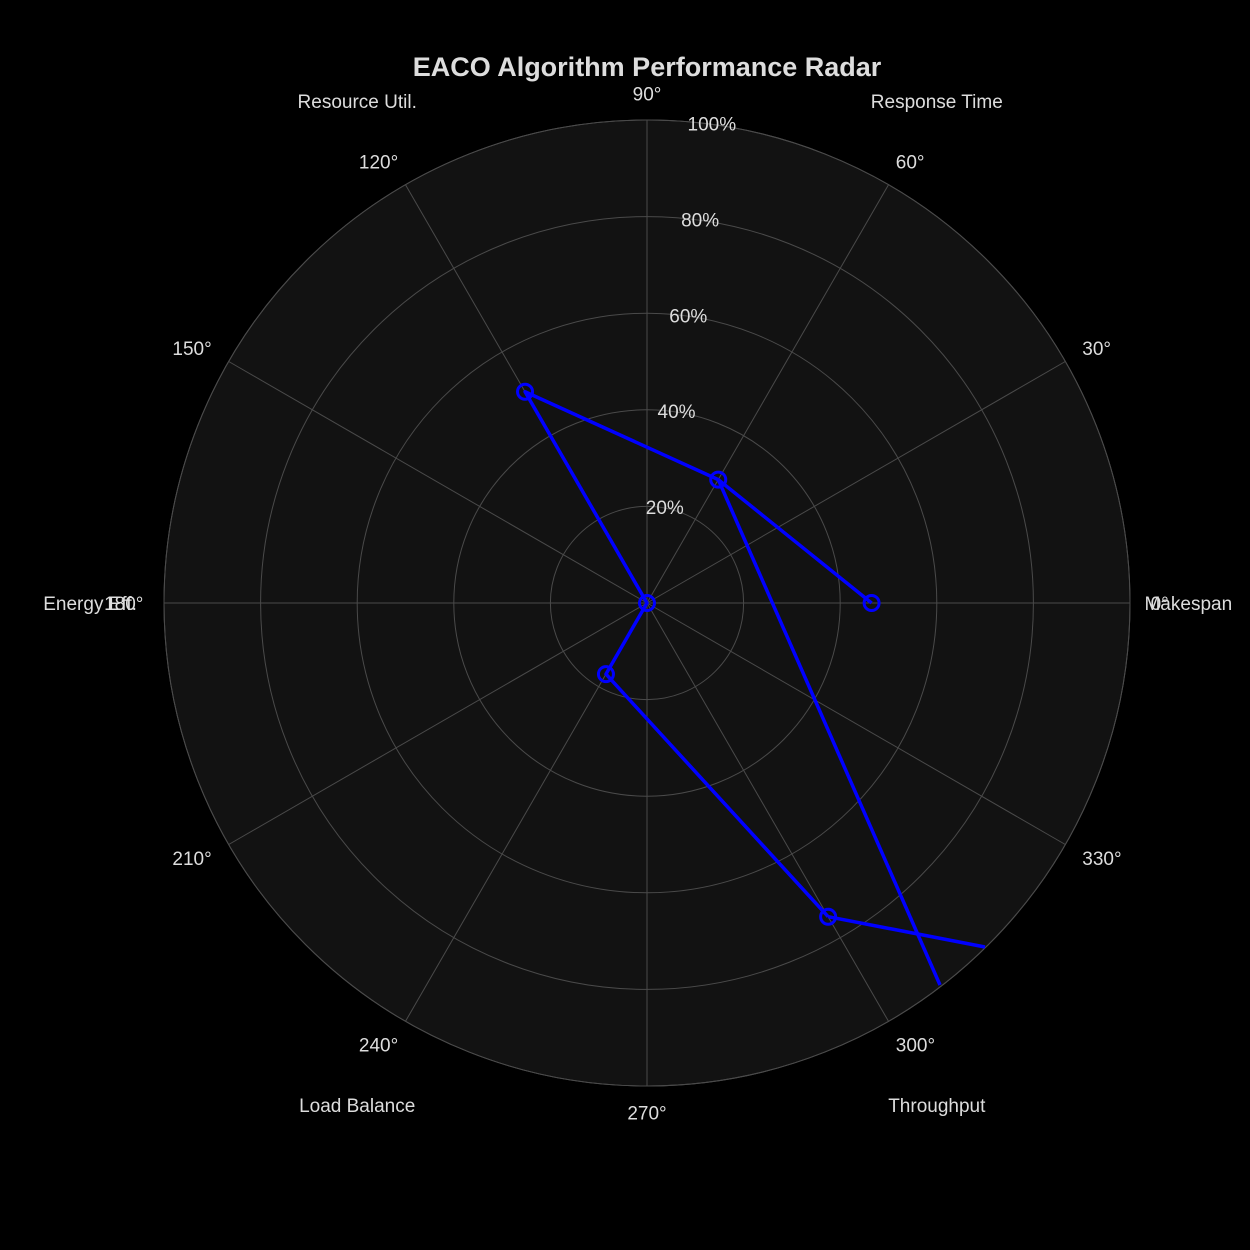 This screenshot has width=1250, height=1250. I want to click on angular-tick-label: 60°, so click(910, 163).